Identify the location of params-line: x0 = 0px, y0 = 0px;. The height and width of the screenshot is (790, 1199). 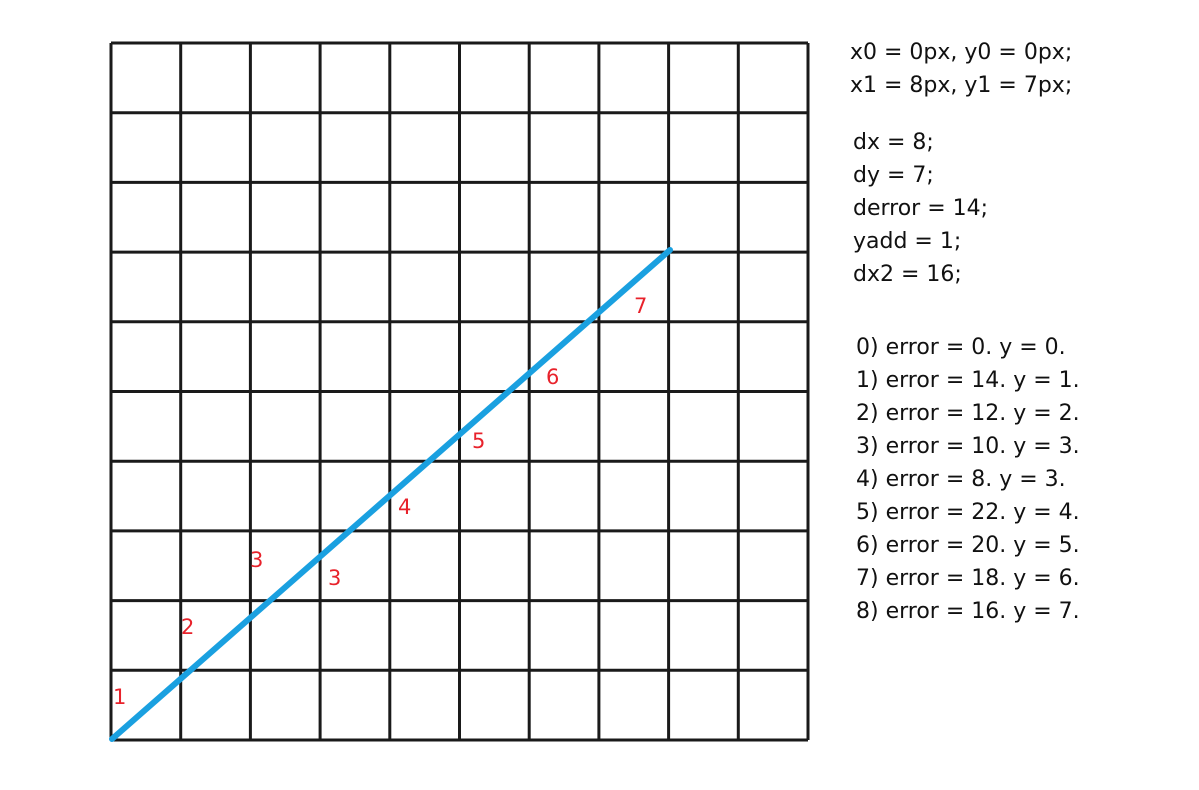
(961, 52).